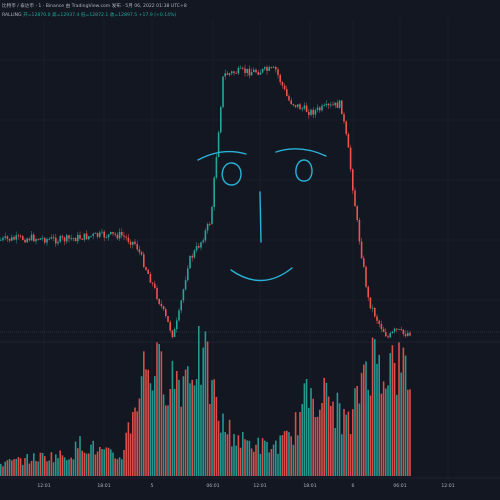  What do you see at coordinates (304, 170) in the screenshot?
I see `right-eye` at bounding box center [304, 170].